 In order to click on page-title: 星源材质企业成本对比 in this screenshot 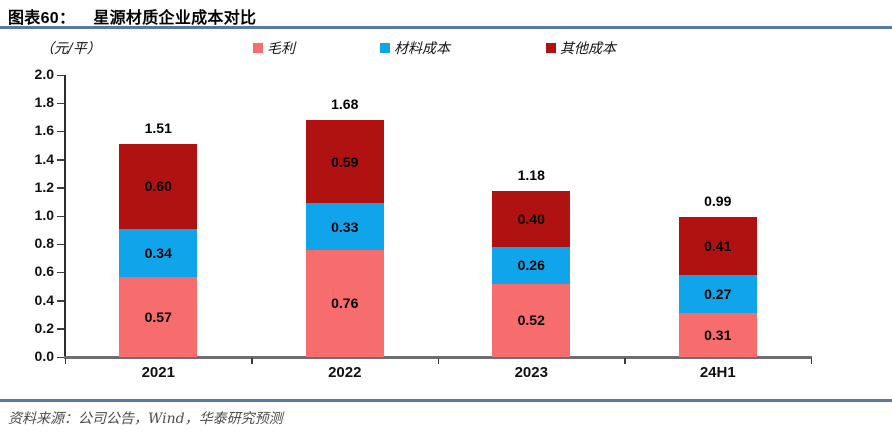, I will do `click(175, 18)`.